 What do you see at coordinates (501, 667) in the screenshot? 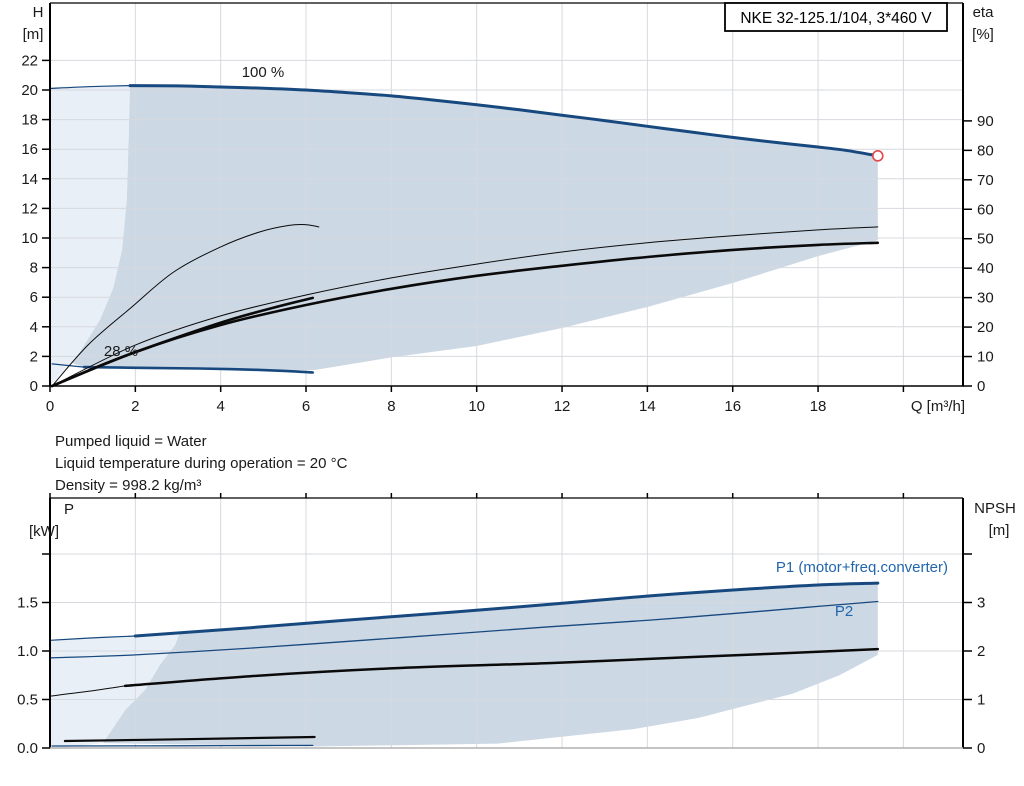
I see `series-npsh` at bounding box center [501, 667].